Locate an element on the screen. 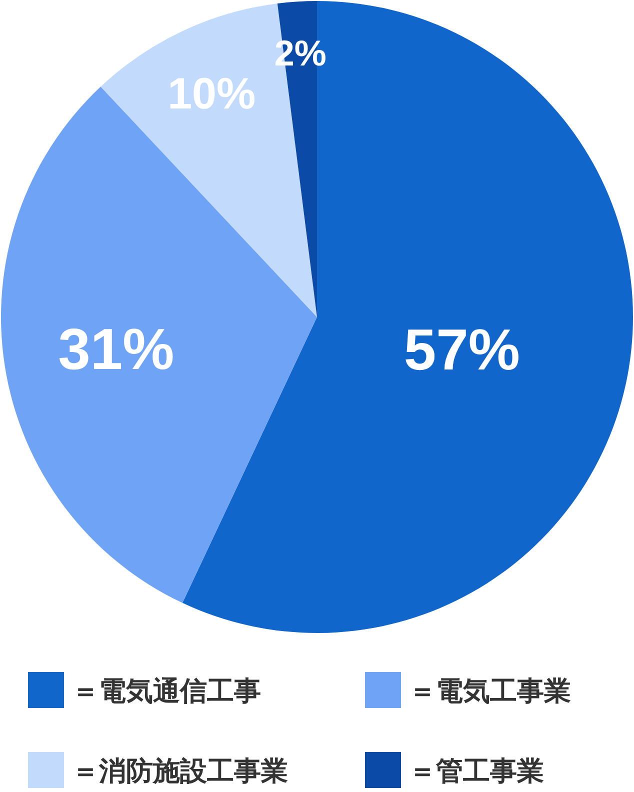  legend-label: ＝電気工事業 is located at coordinates (490, 691).